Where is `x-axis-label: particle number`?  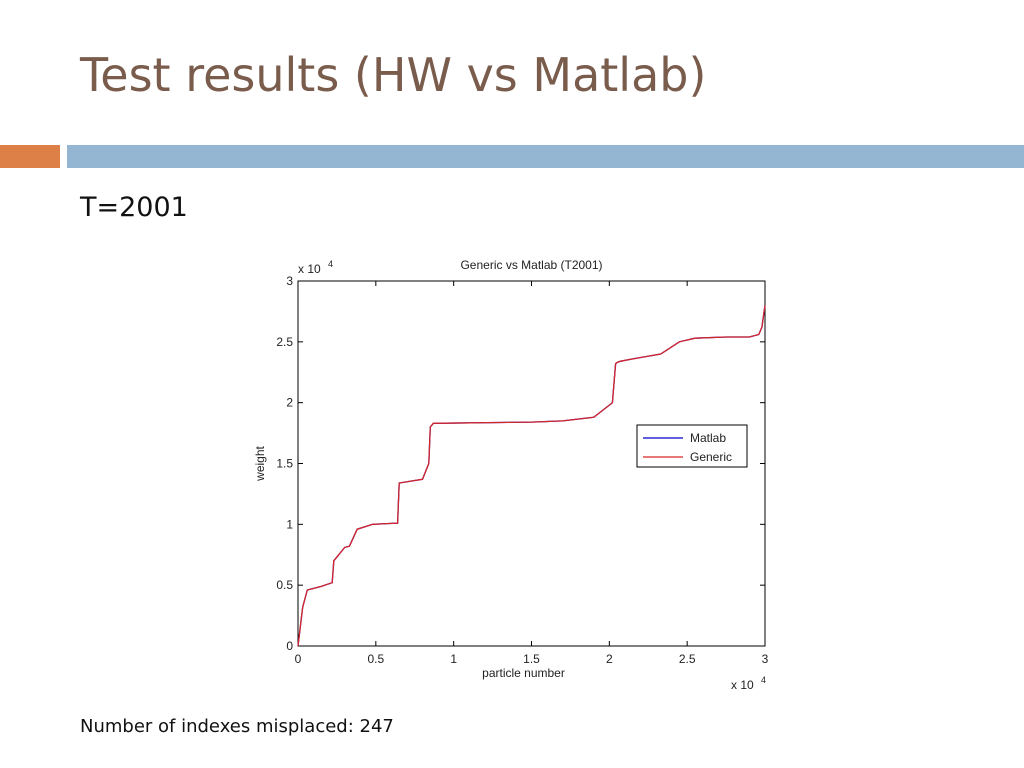 x-axis-label: particle number is located at coordinates (523, 673).